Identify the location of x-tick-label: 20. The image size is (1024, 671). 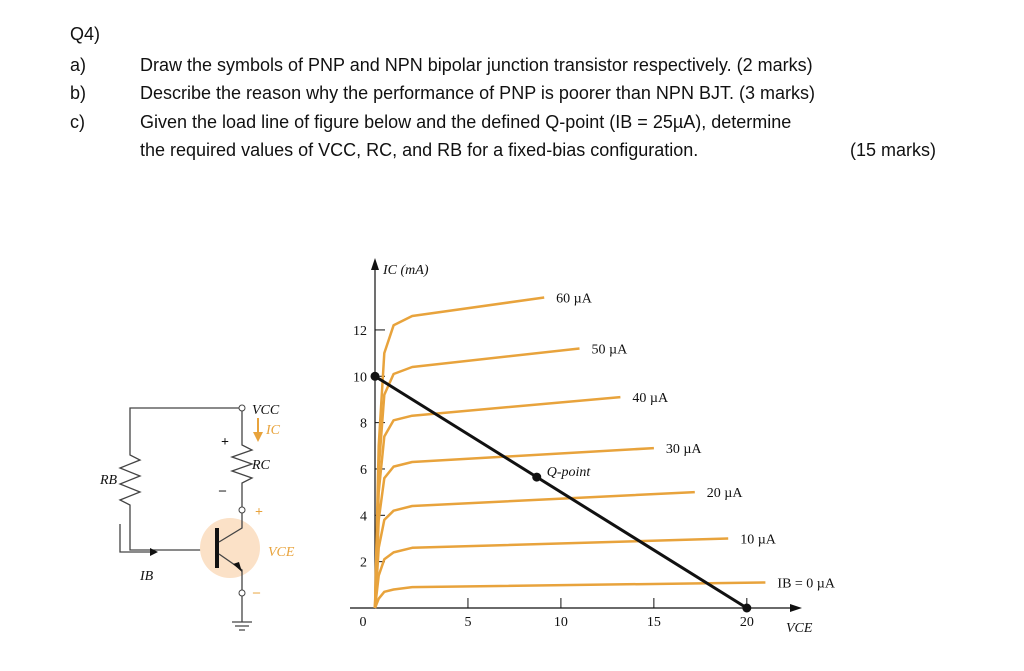
(747, 622).